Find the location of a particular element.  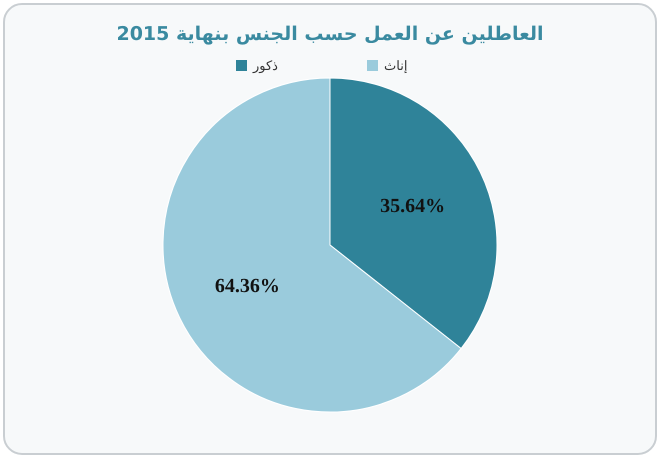

data-label: 35.64% is located at coordinates (413, 205).